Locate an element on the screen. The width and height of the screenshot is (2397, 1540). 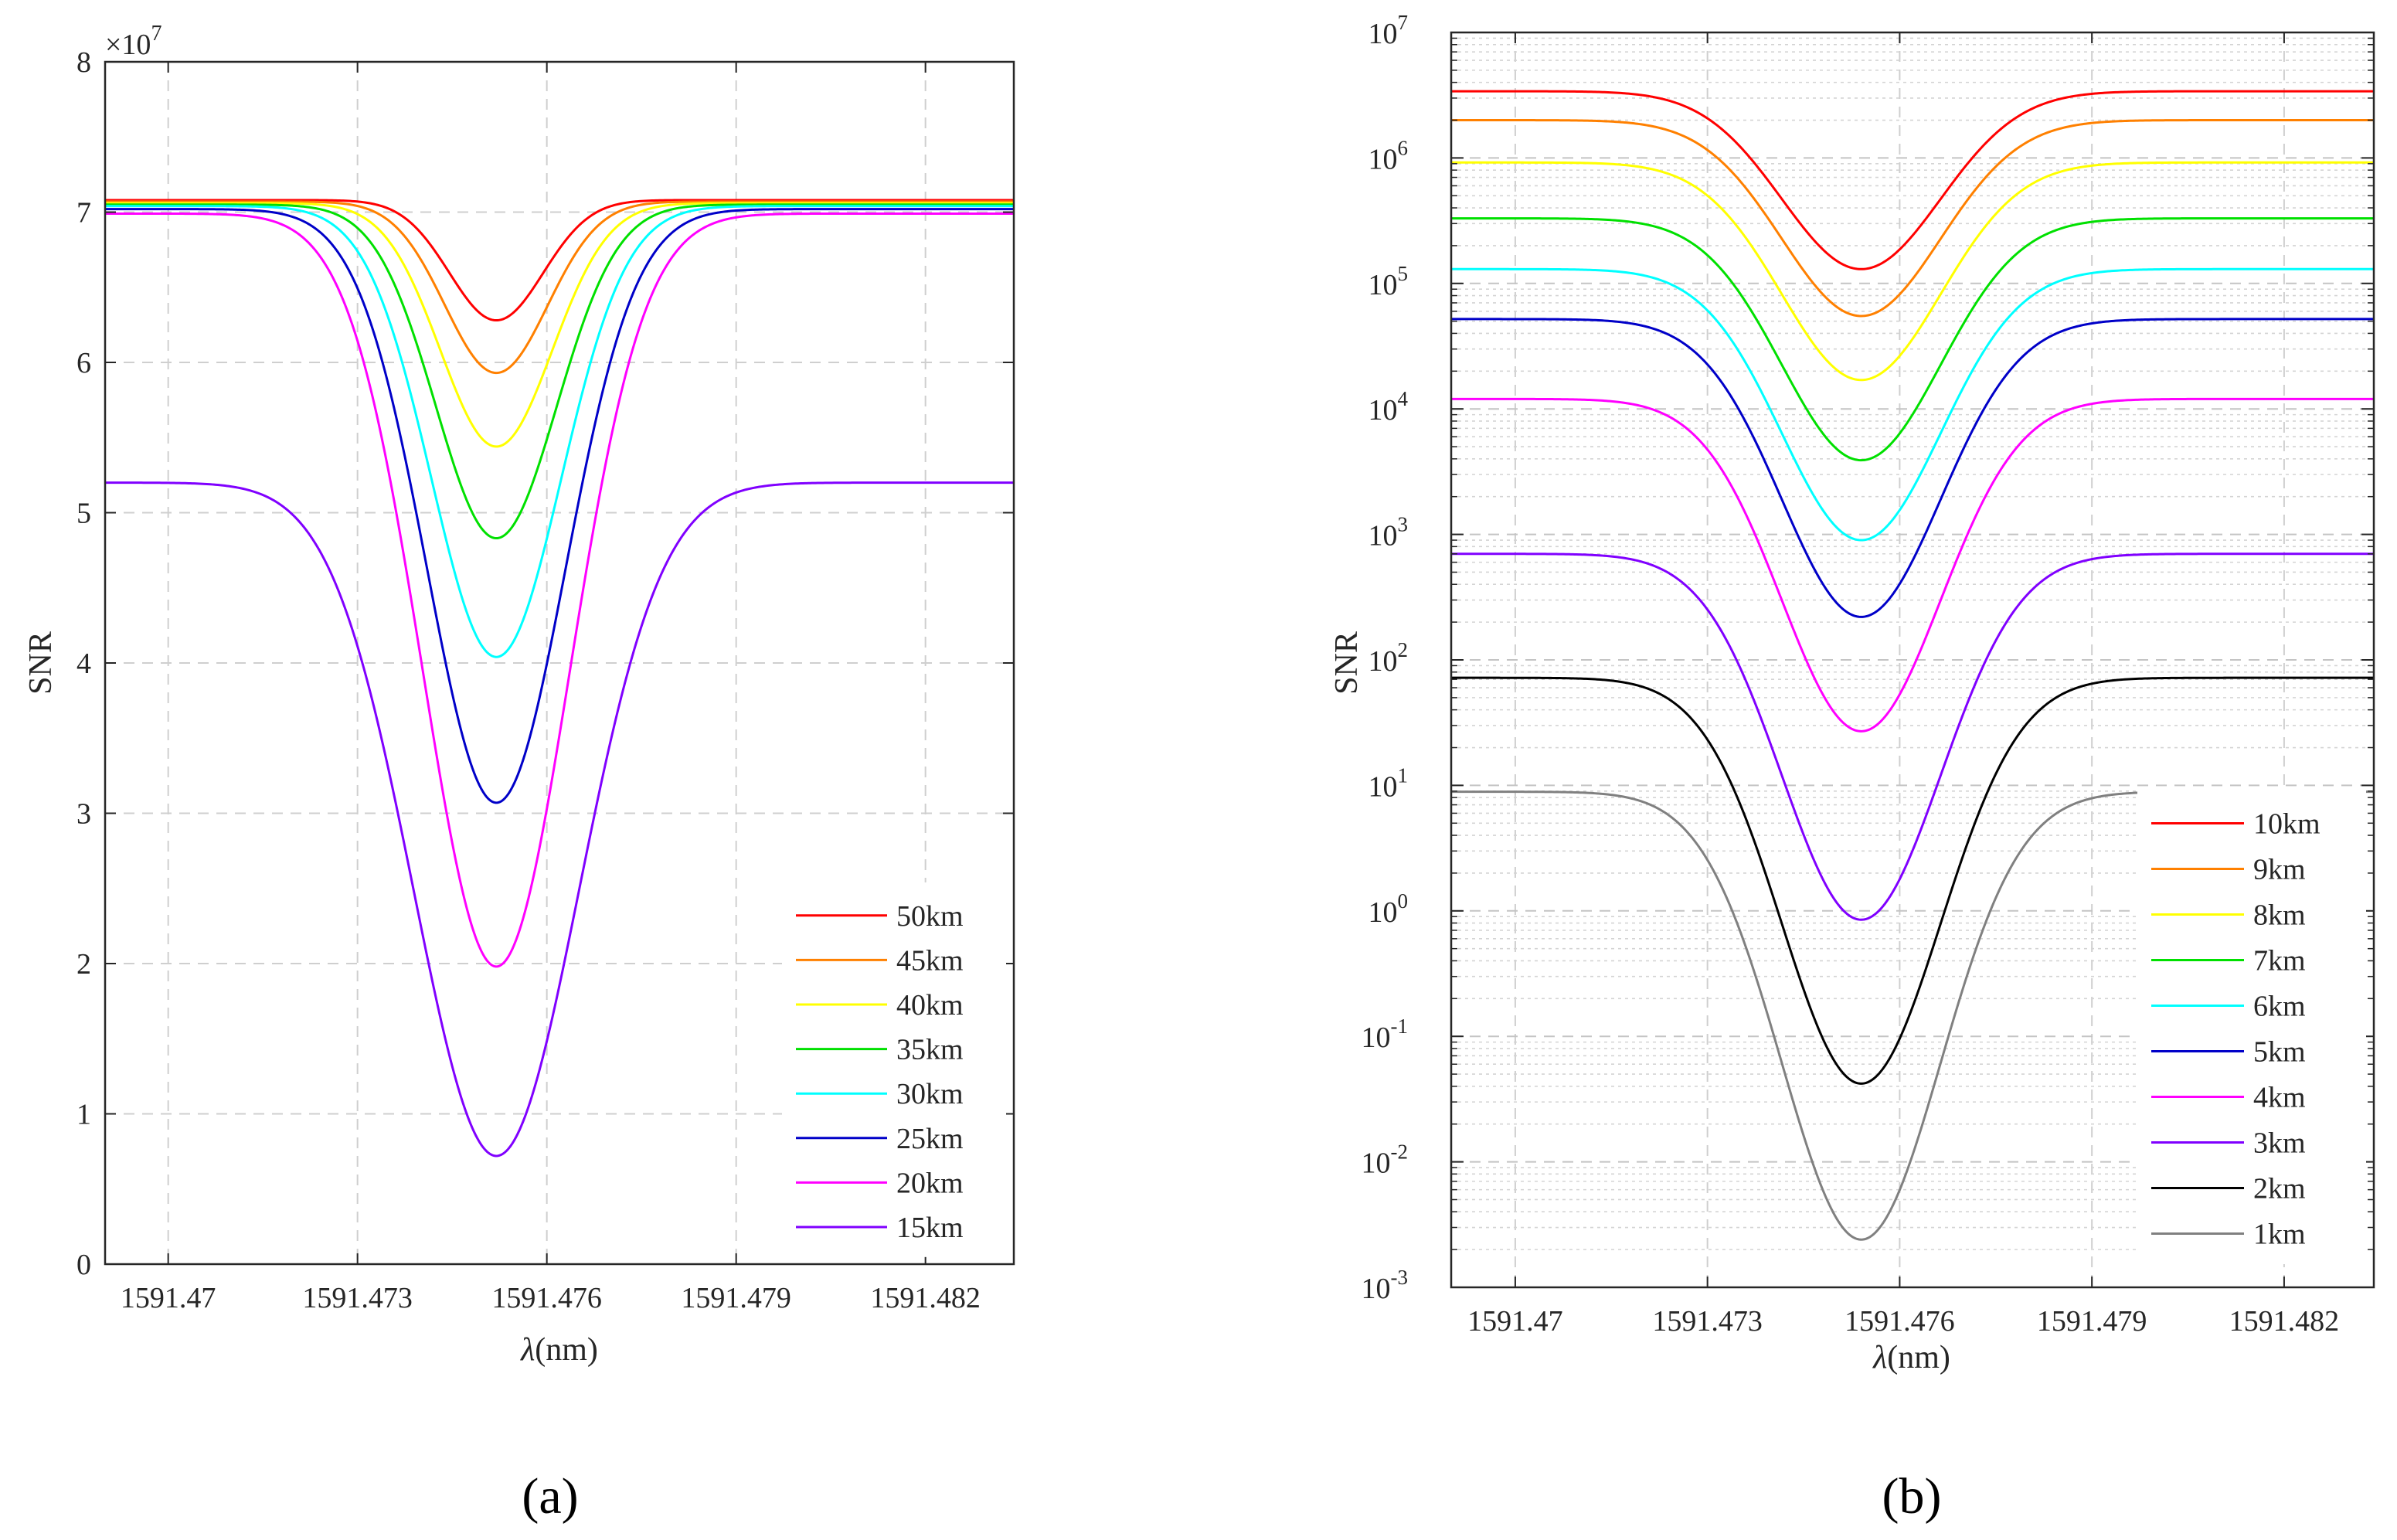
chart-b-legend-label-8km: 8km is located at coordinates (2279, 915).